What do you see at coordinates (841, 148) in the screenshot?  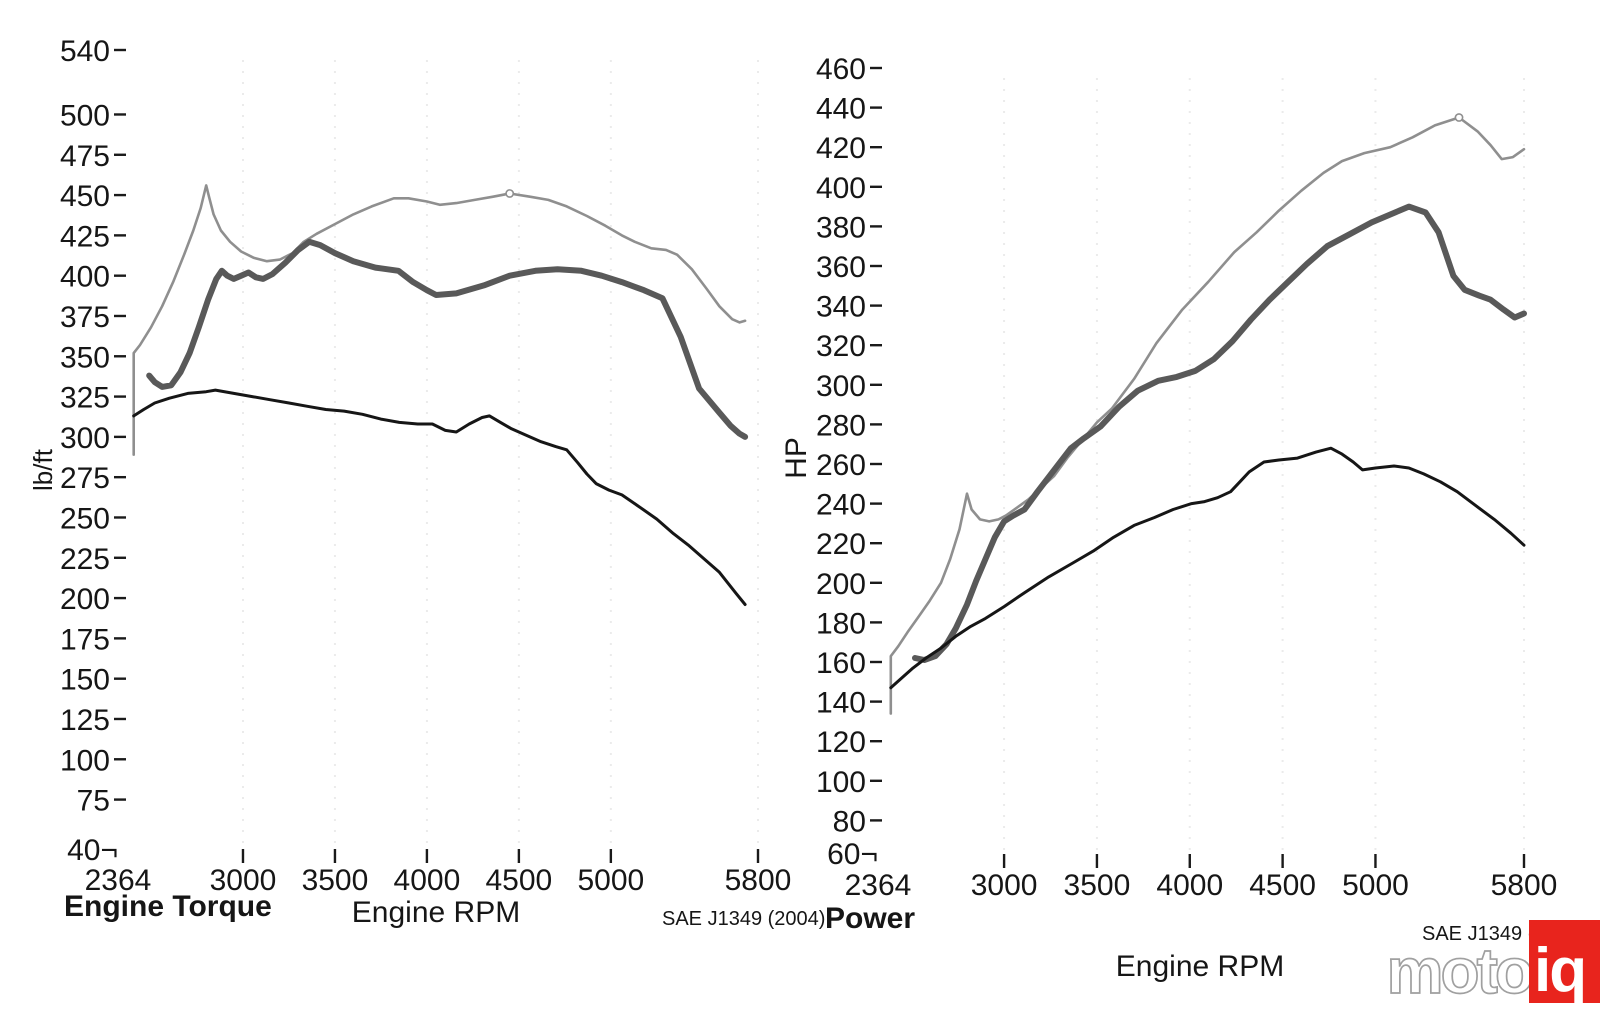 I see `y-tick-label: 420` at bounding box center [841, 148].